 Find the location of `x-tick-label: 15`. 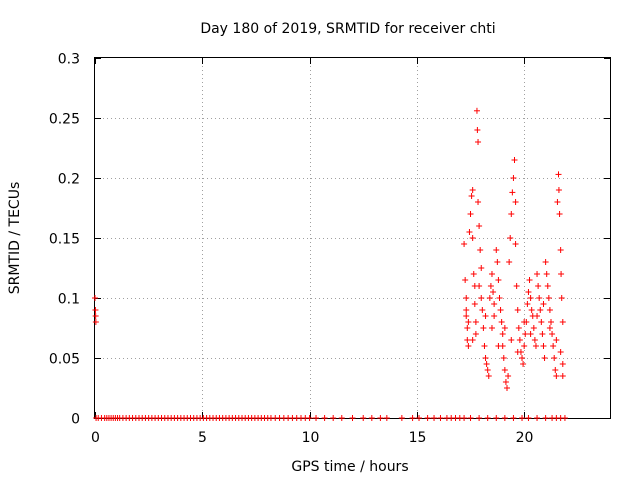

x-tick-label: 15 is located at coordinates (418, 438).